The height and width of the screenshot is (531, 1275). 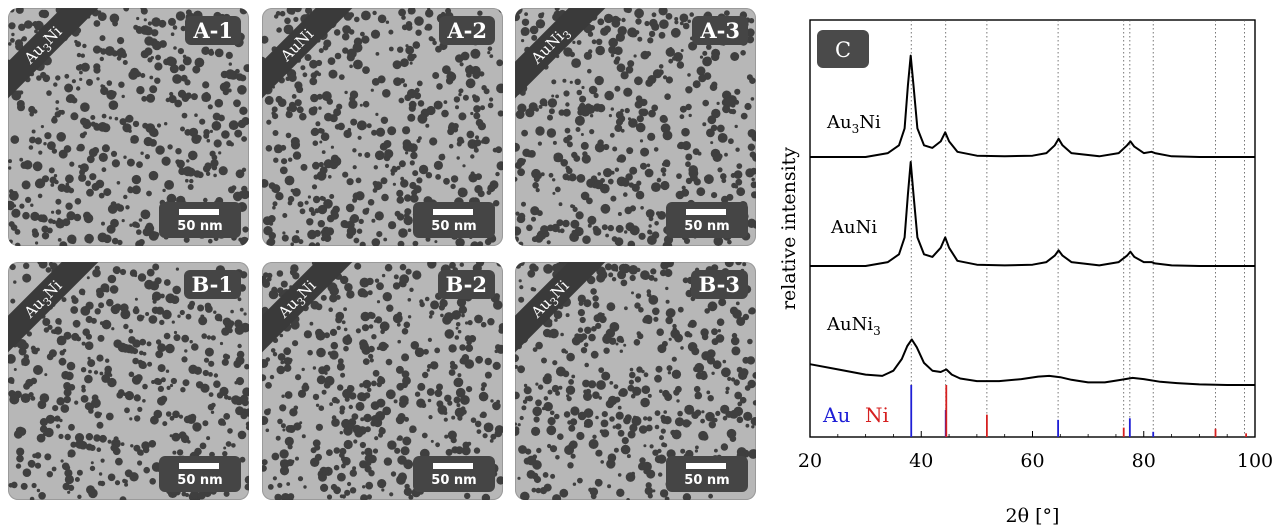 I want to click on x-tick-label: 100, so click(x=1255, y=461).